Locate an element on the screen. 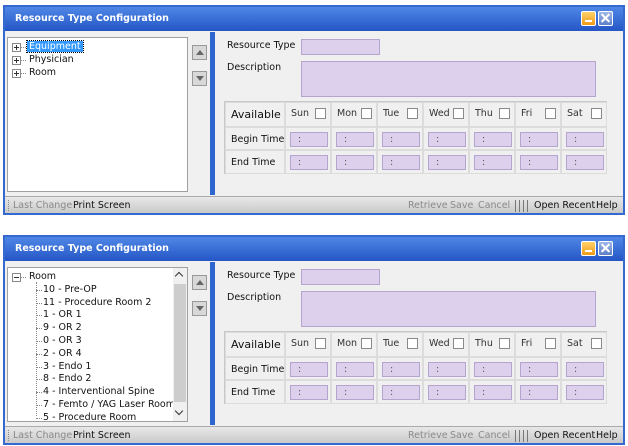 The image size is (628, 446). tree-item: Physician is located at coordinates (51, 59).